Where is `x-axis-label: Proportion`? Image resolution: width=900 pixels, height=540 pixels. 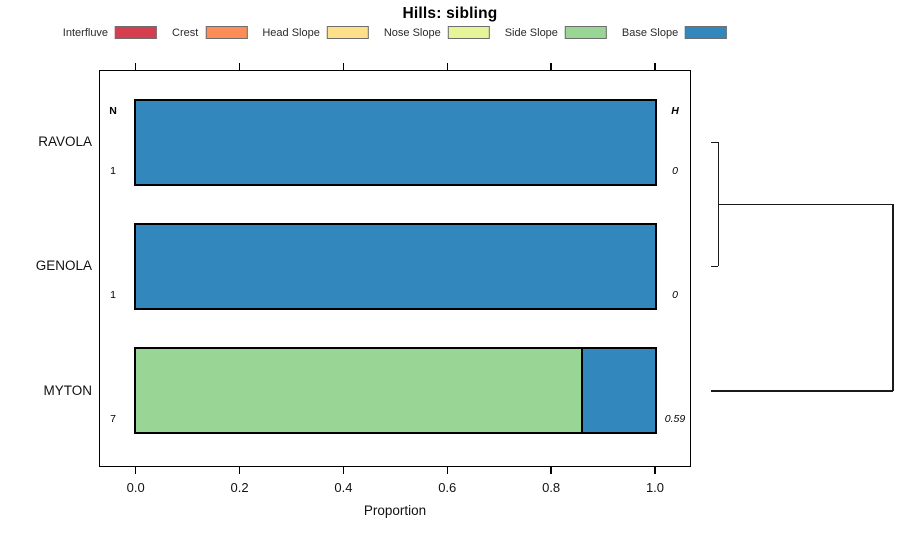
x-axis-label: Proportion is located at coordinates (395, 510).